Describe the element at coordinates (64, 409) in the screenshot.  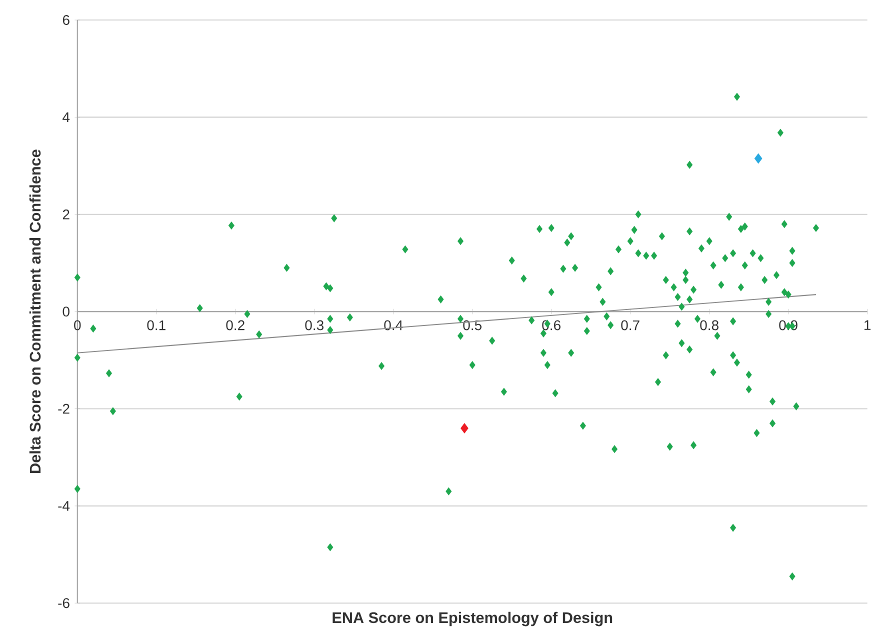
I see `y-tick-label: -2` at that location.